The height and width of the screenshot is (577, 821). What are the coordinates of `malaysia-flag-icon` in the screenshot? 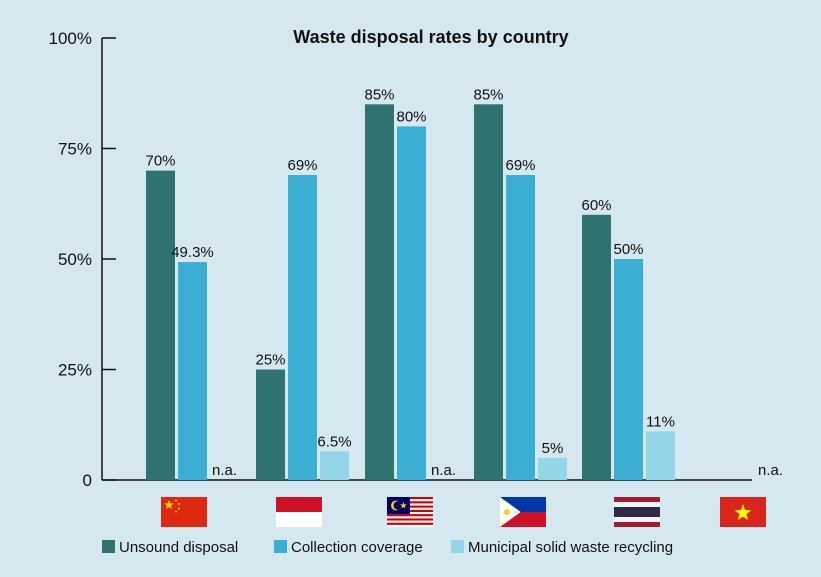 It's located at (410, 512).